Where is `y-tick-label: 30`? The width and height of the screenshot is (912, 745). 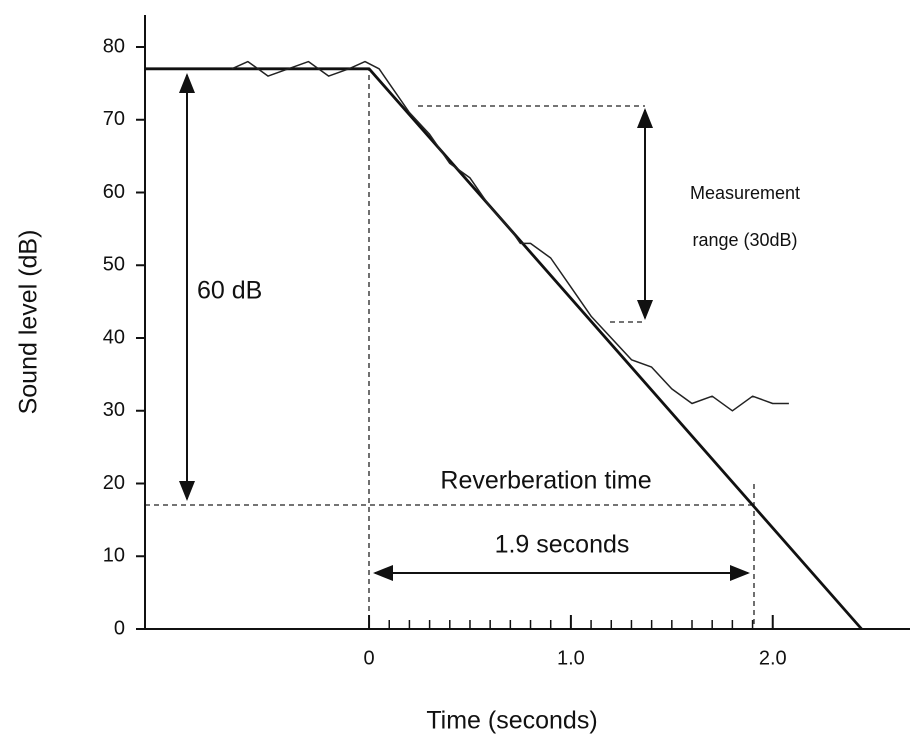
y-tick-label: 30 is located at coordinates (114, 410).